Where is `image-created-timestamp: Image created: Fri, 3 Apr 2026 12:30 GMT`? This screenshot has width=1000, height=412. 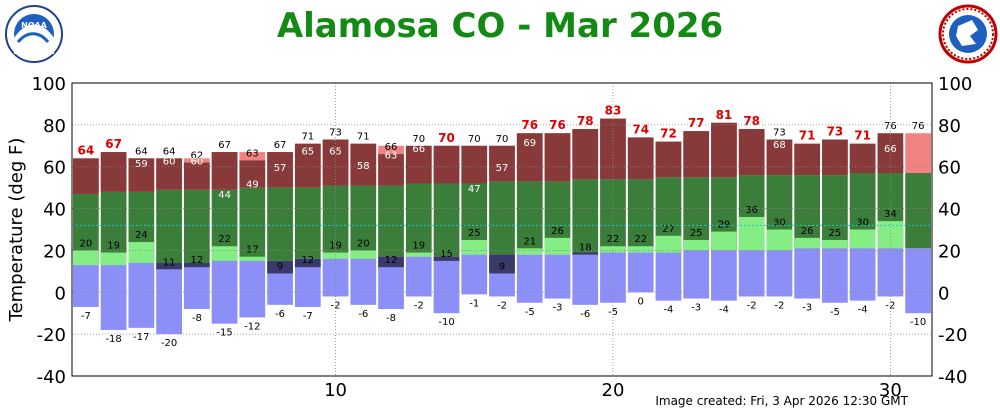
image-created-timestamp: Image created: Fri, 3 Apr 2026 12:30 GMT is located at coordinates (781, 401).